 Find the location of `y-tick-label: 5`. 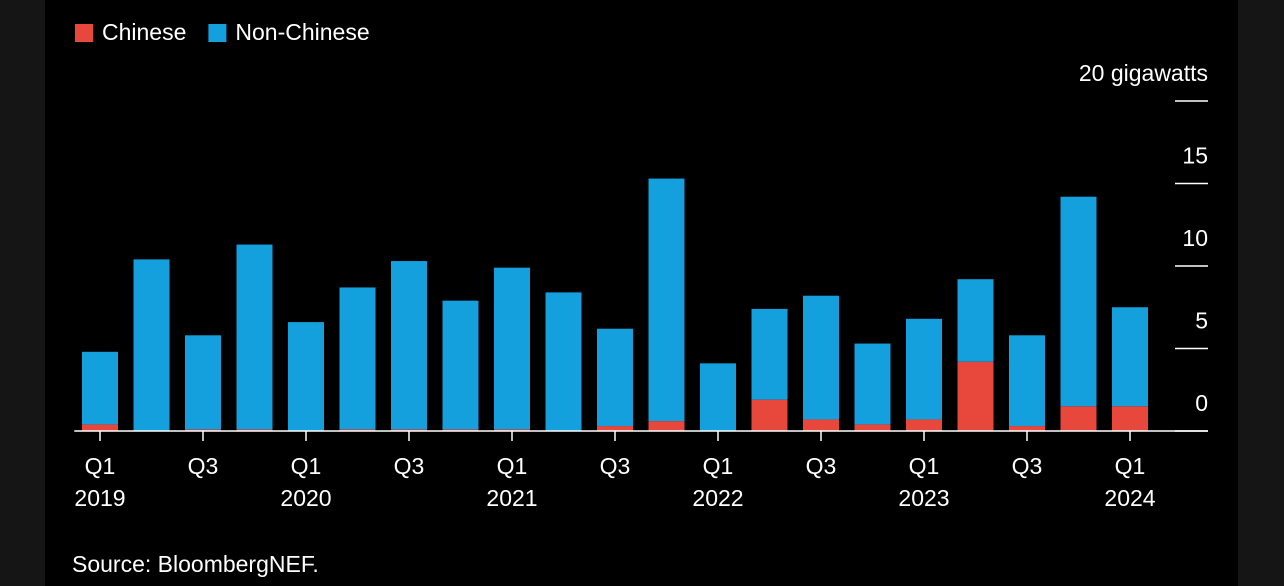

y-tick-label: 5 is located at coordinates (1201, 321).